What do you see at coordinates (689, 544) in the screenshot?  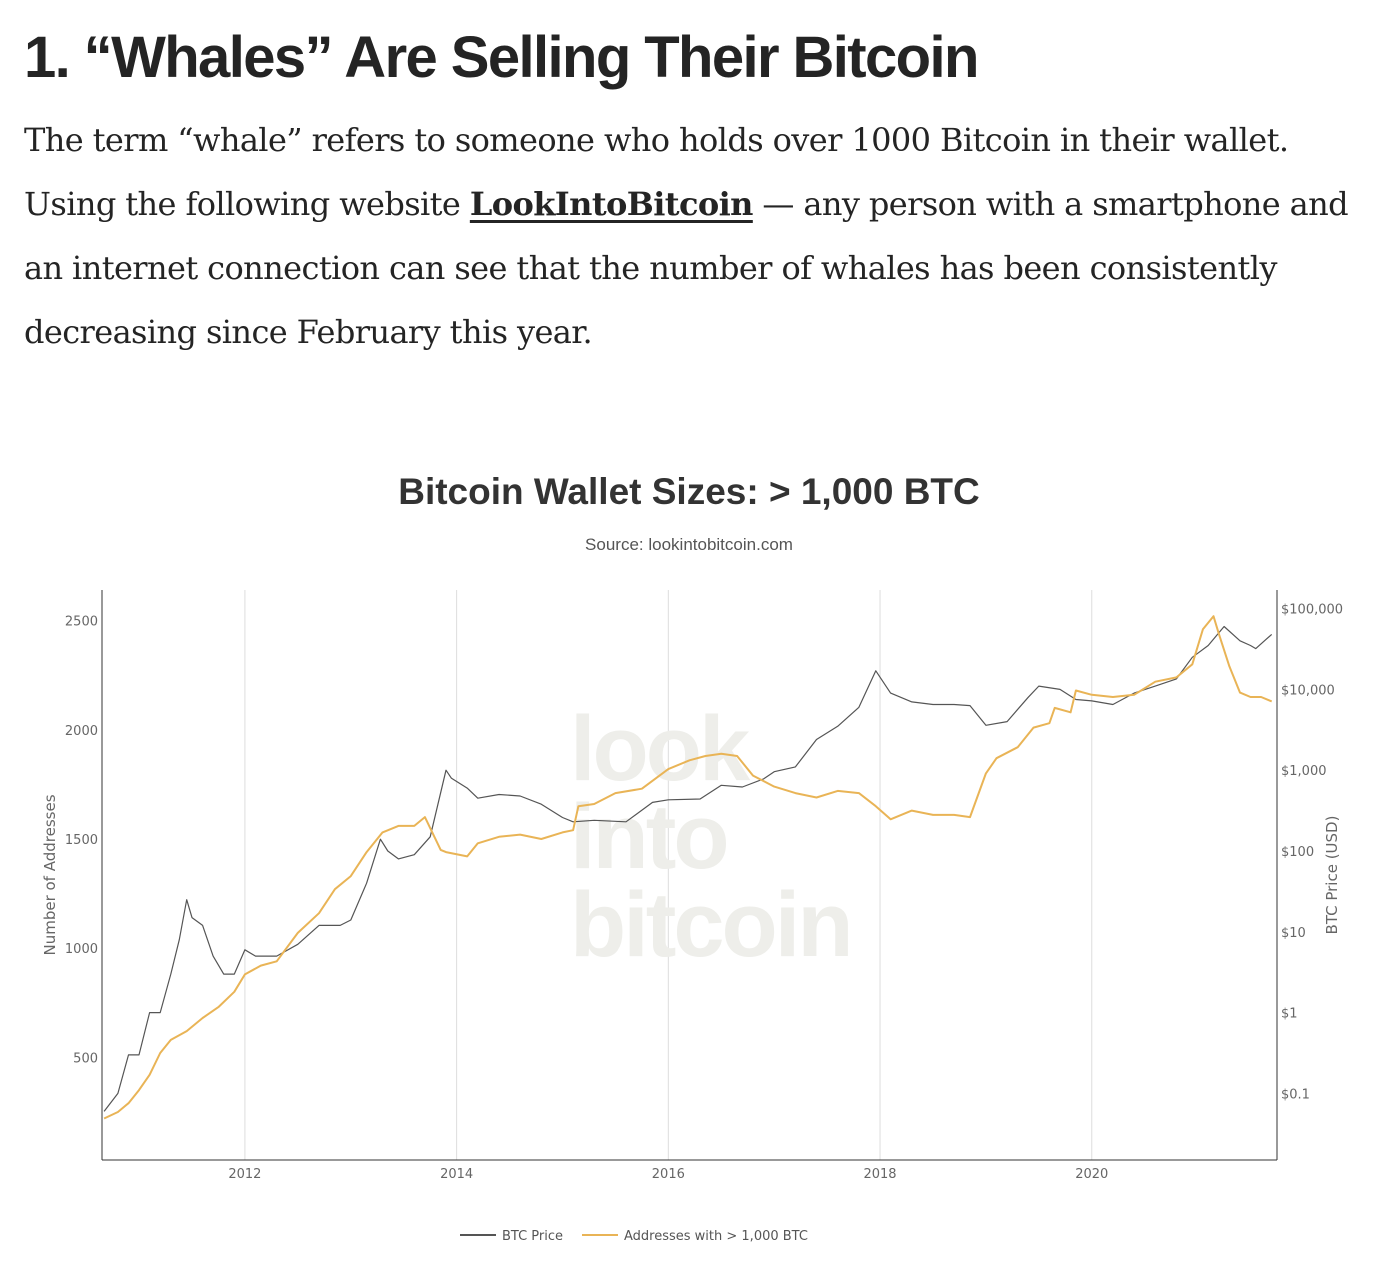 I see `chart-subtitle: Source: lookintobitcoin.com` at bounding box center [689, 544].